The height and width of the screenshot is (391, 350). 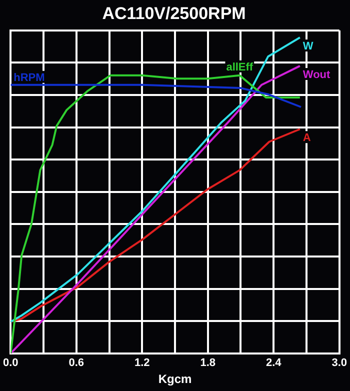 I want to click on chart-title: AC110V/2500RPM, so click(x=174, y=13).